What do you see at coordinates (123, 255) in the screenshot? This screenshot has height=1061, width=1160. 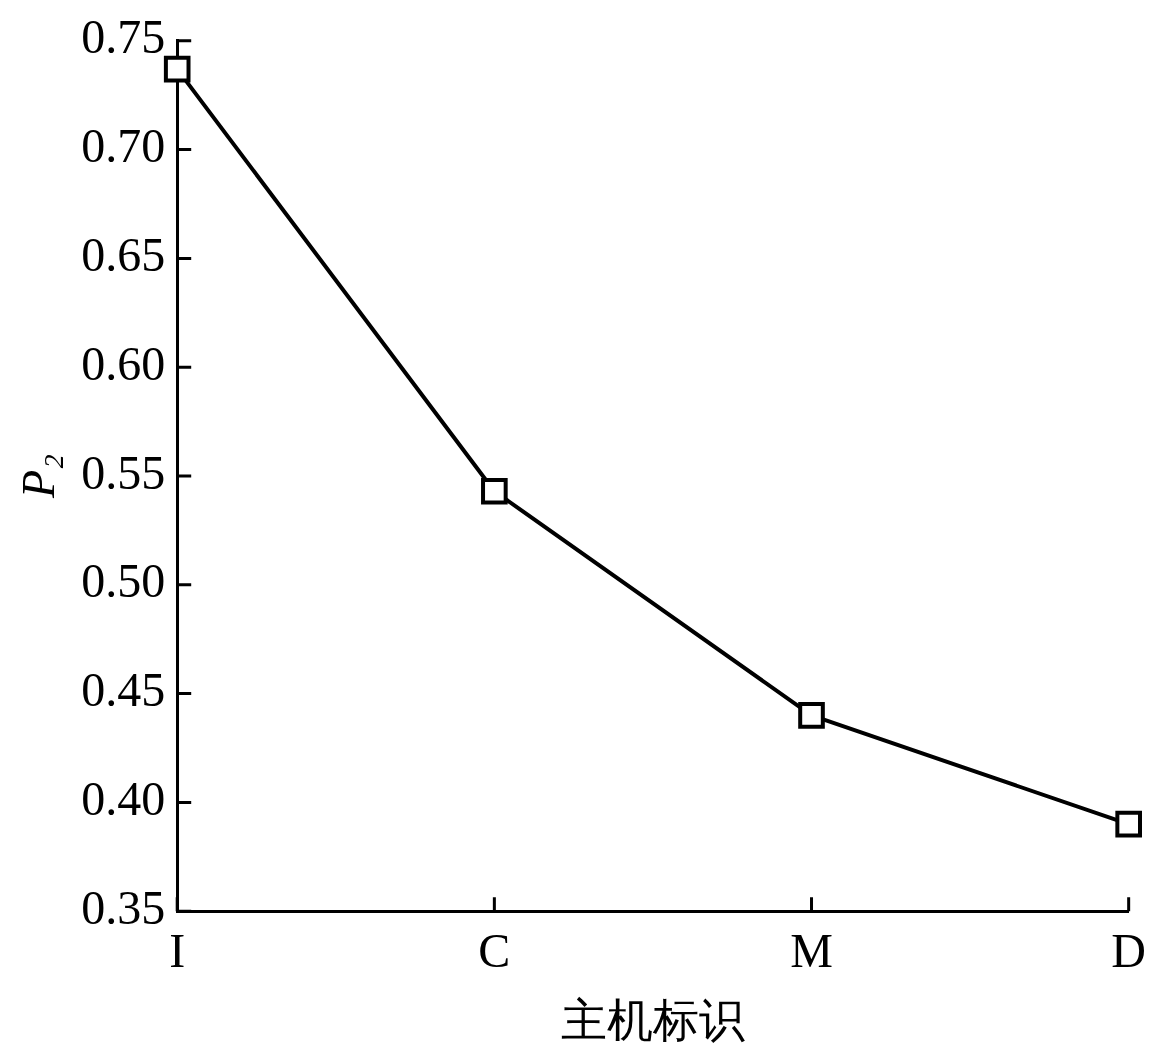 I see `y-tick-label: 0.65` at bounding box center [123, 255].